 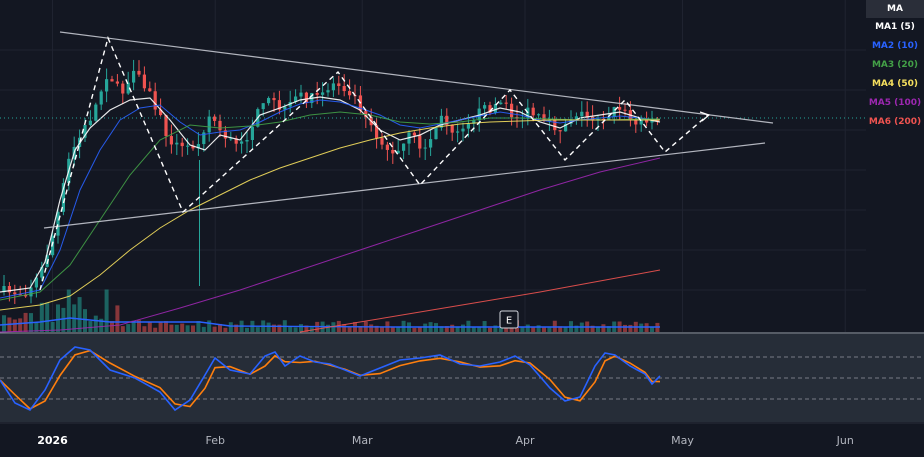 I want to click on time-tick-2026: 2026, so click(x=52, y=440).